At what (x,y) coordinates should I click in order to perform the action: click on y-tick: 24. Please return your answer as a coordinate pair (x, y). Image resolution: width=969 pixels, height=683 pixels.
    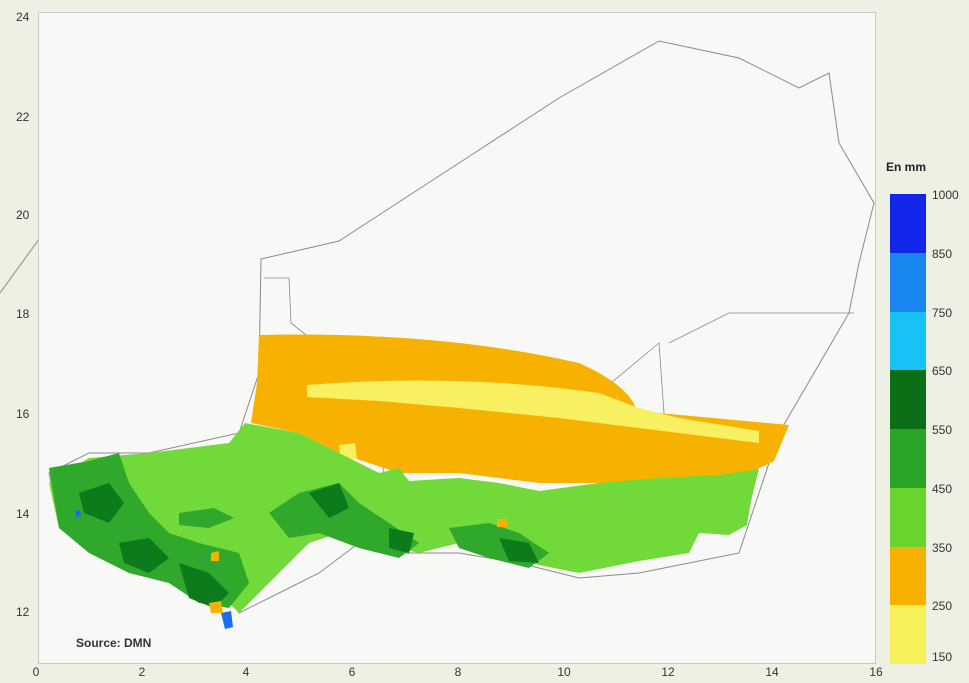
    Looking at the image, I should click on (23, 17).